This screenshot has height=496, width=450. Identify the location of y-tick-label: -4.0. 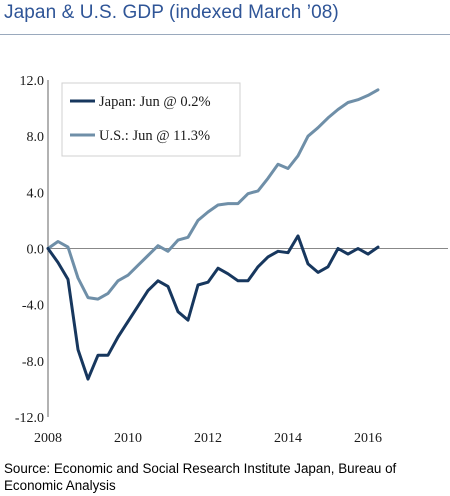
(33, 306).